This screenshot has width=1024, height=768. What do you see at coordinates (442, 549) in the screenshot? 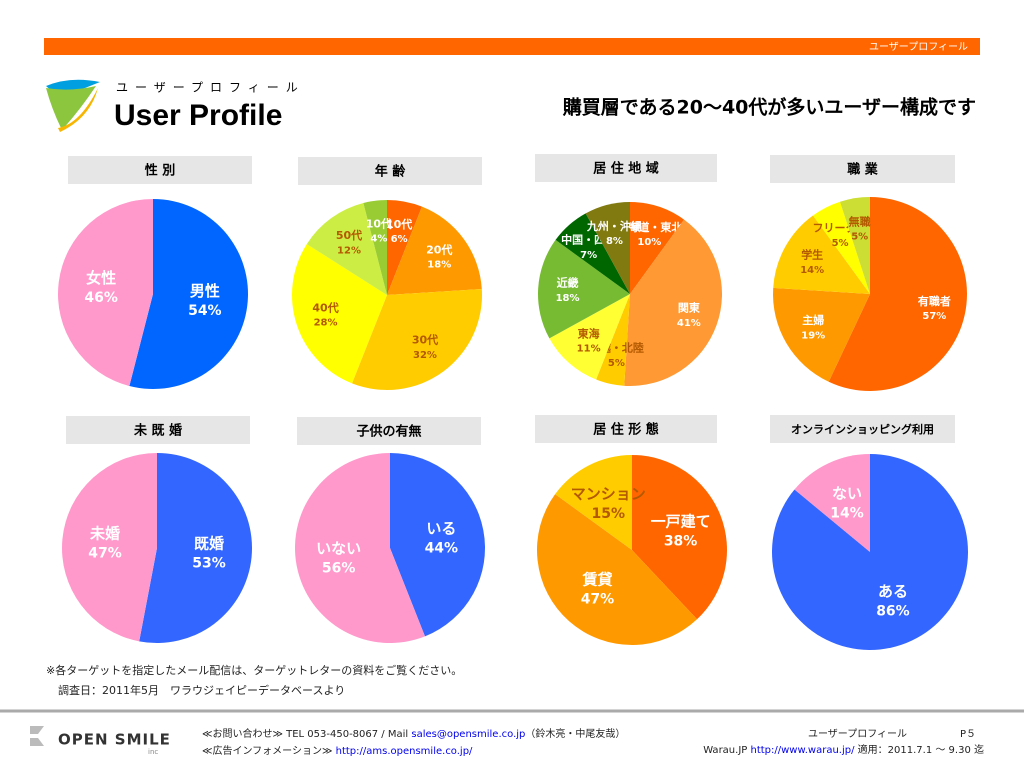
I see `slice-value-label: 44%` at bounding box center [442, 549].